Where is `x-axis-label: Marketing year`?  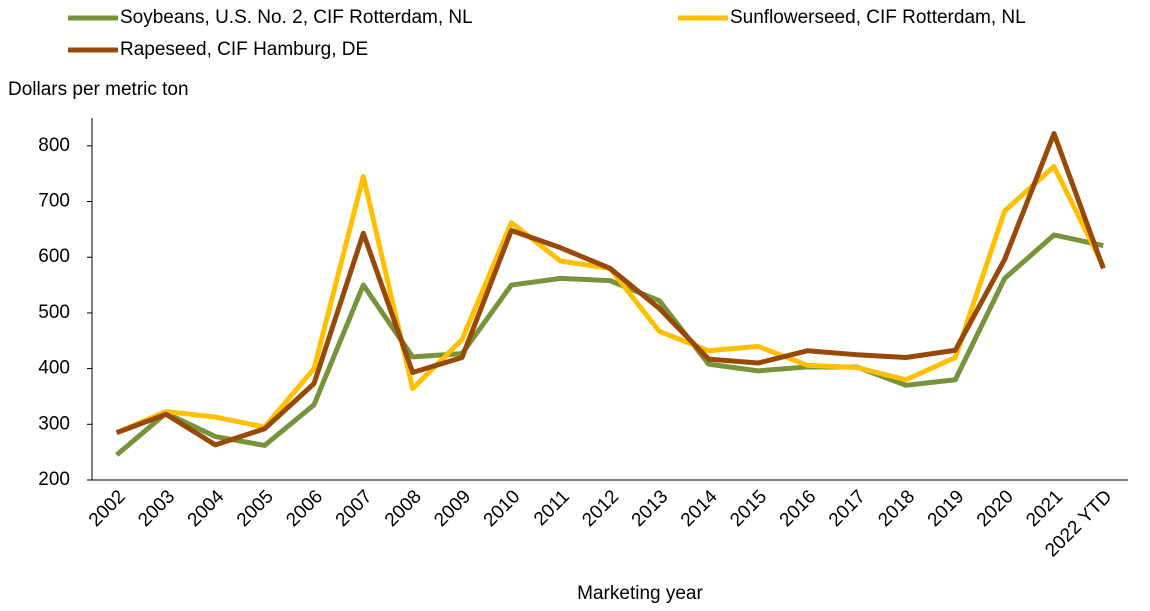 x-axis-label: Marketing year is located at coordinates (640, 593).